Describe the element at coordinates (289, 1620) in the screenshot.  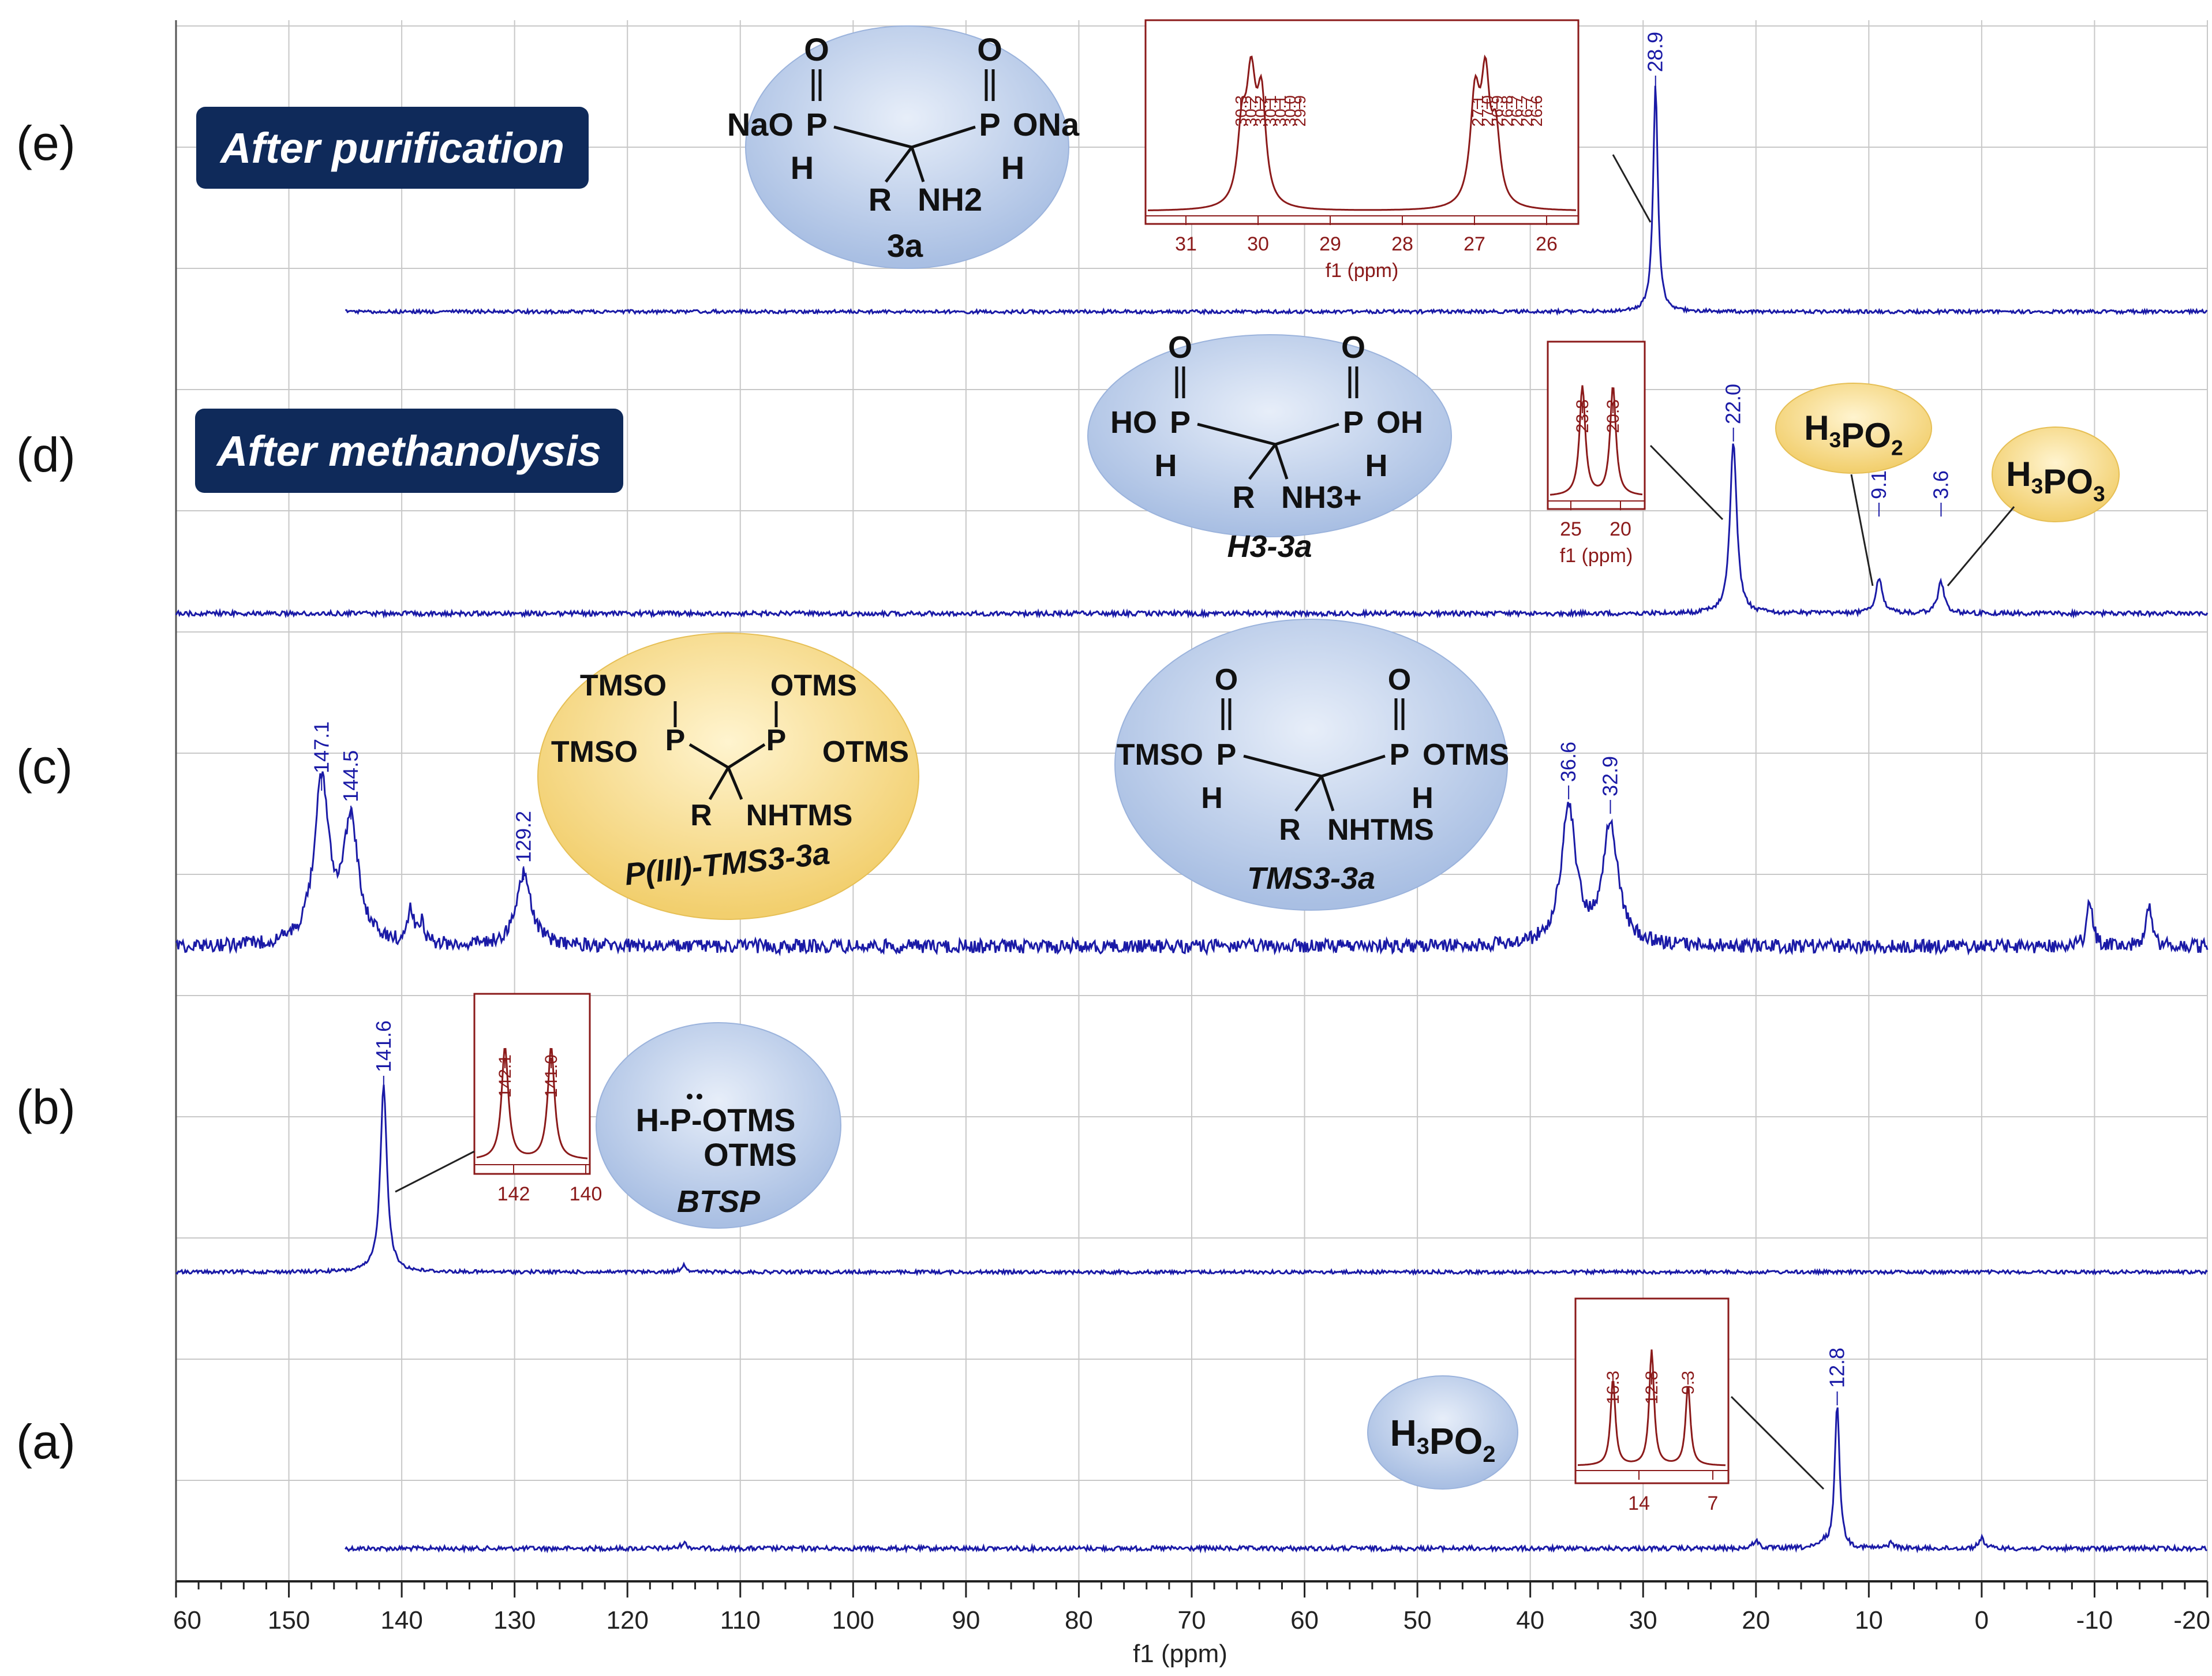
I see `x-tick-label: 150` at that location.